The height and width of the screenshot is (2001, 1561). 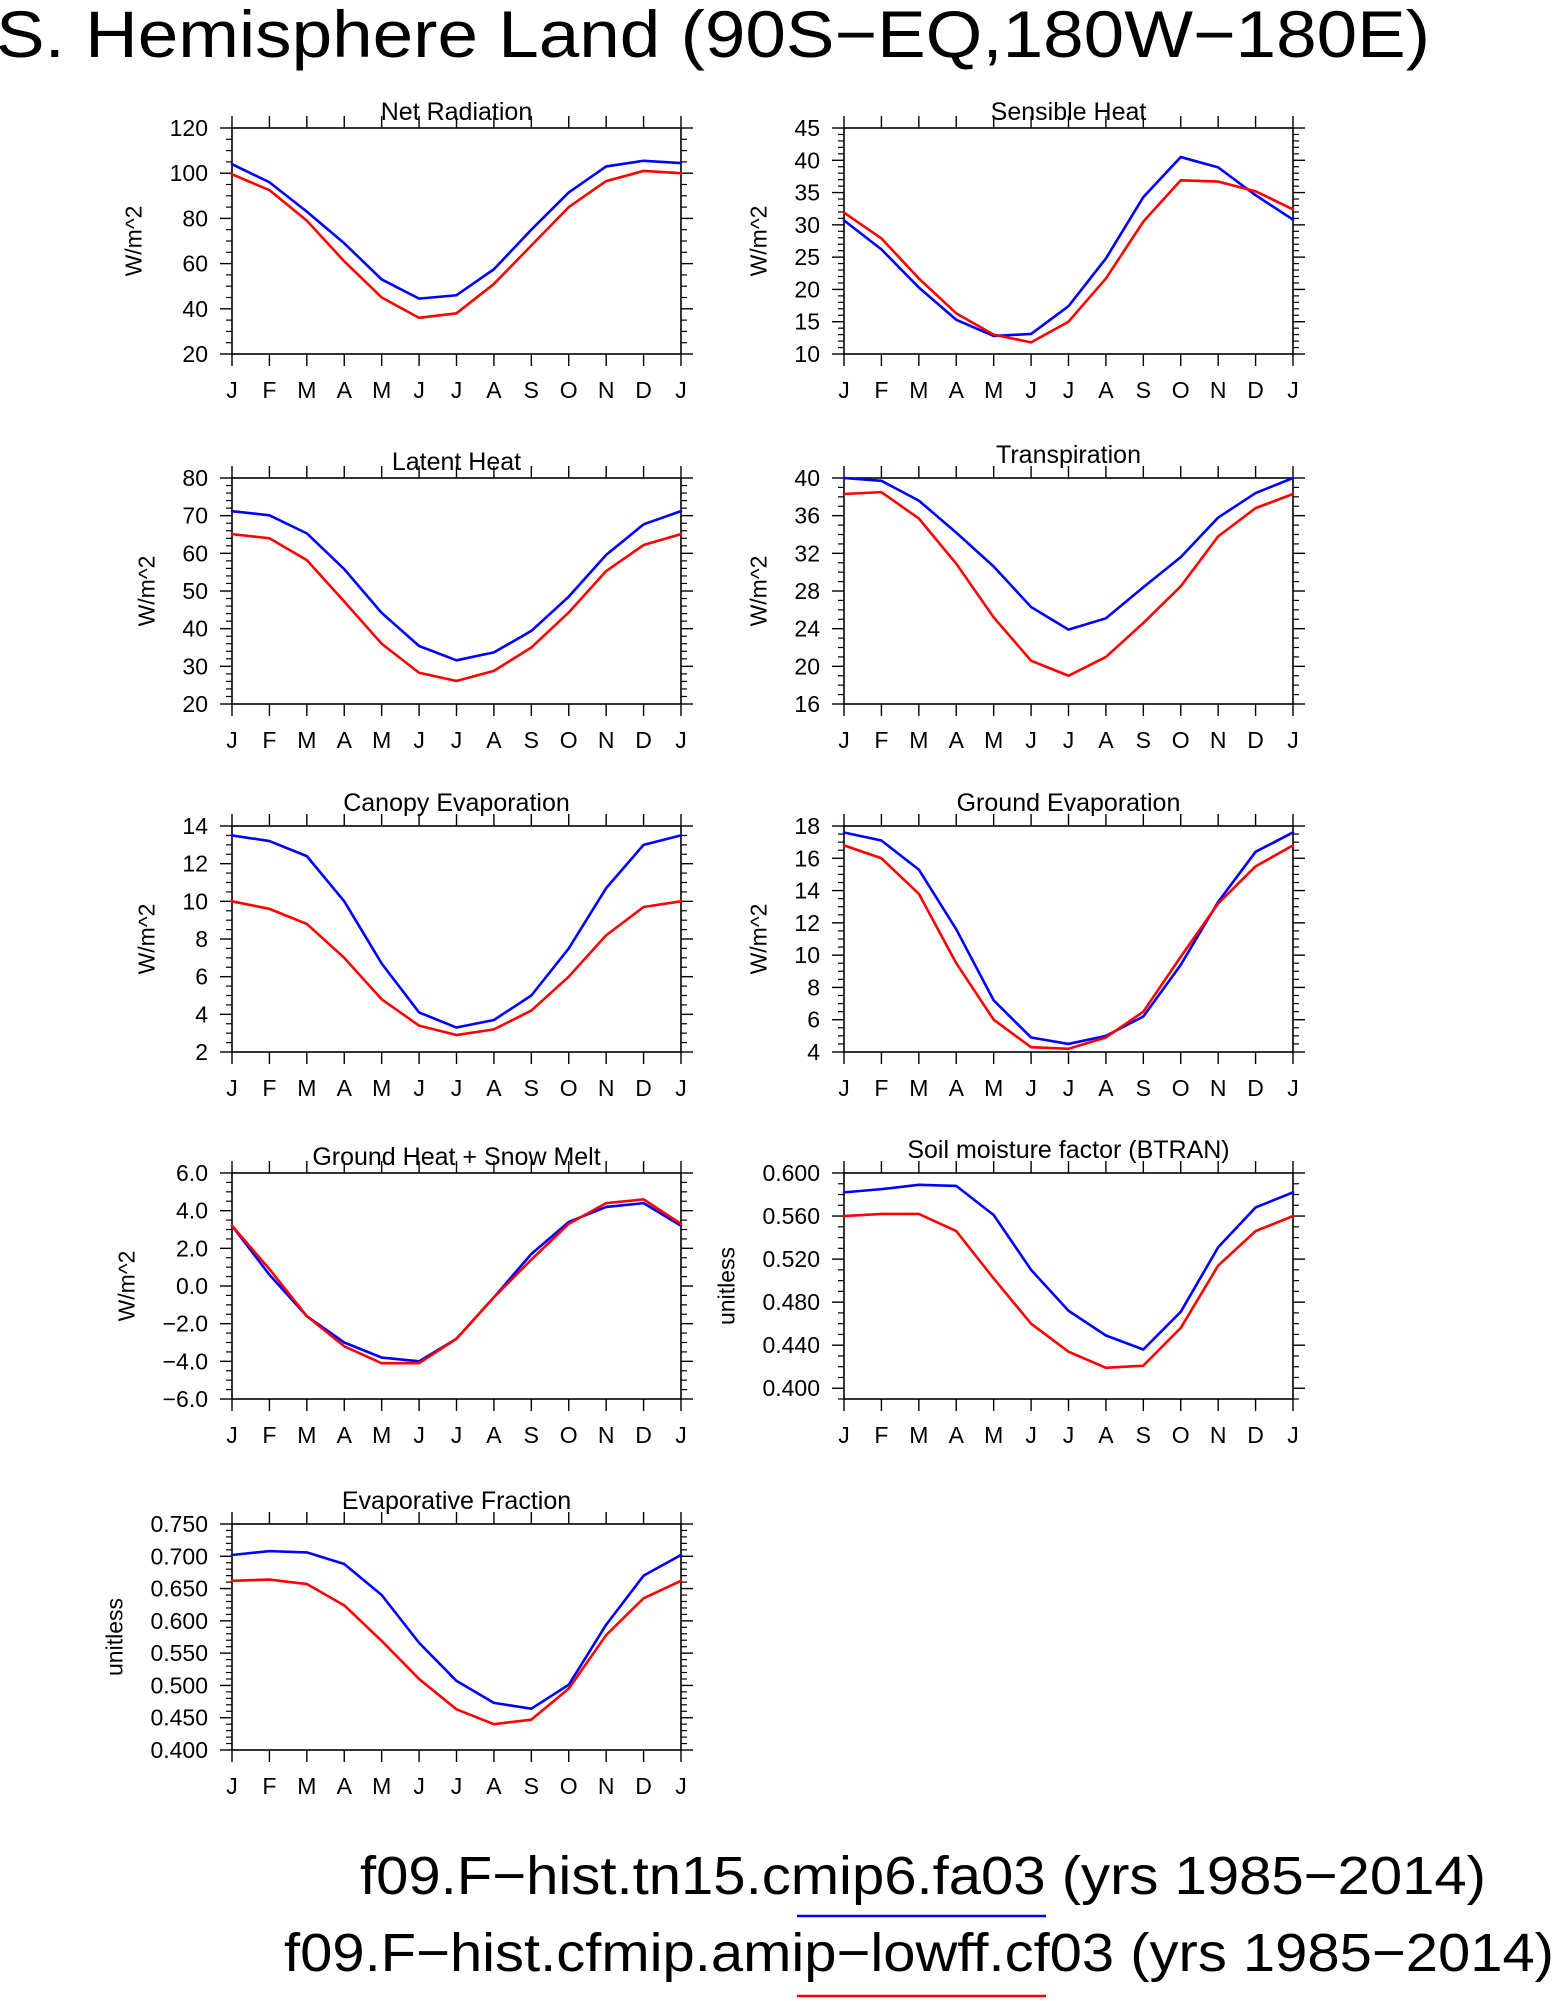 What do you see at coordinates (715, 35) in the screenshot?
I see `figure-title: S. Hemisphere Land (90S−EQ,180W−180E)` at bounding box center [715, 35].